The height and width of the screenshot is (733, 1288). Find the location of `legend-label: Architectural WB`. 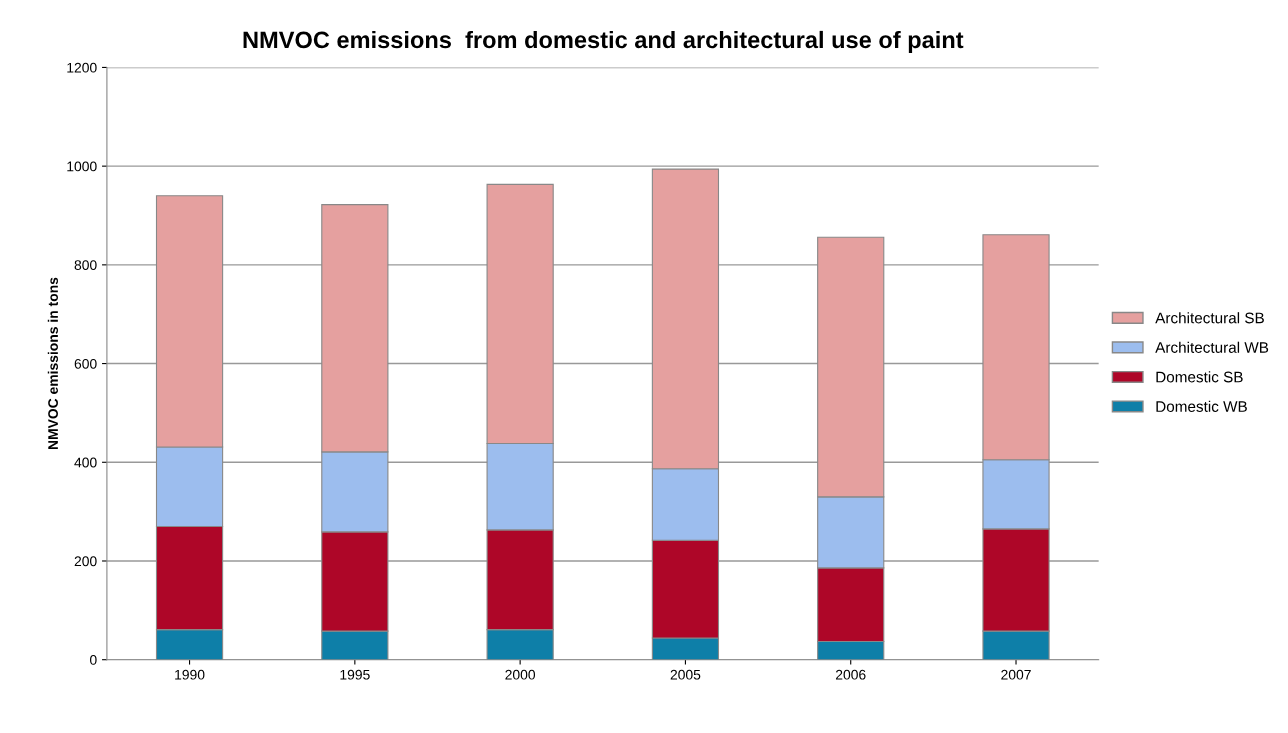

legend-label: Architectural WB is located at coordinates (1212, 347).